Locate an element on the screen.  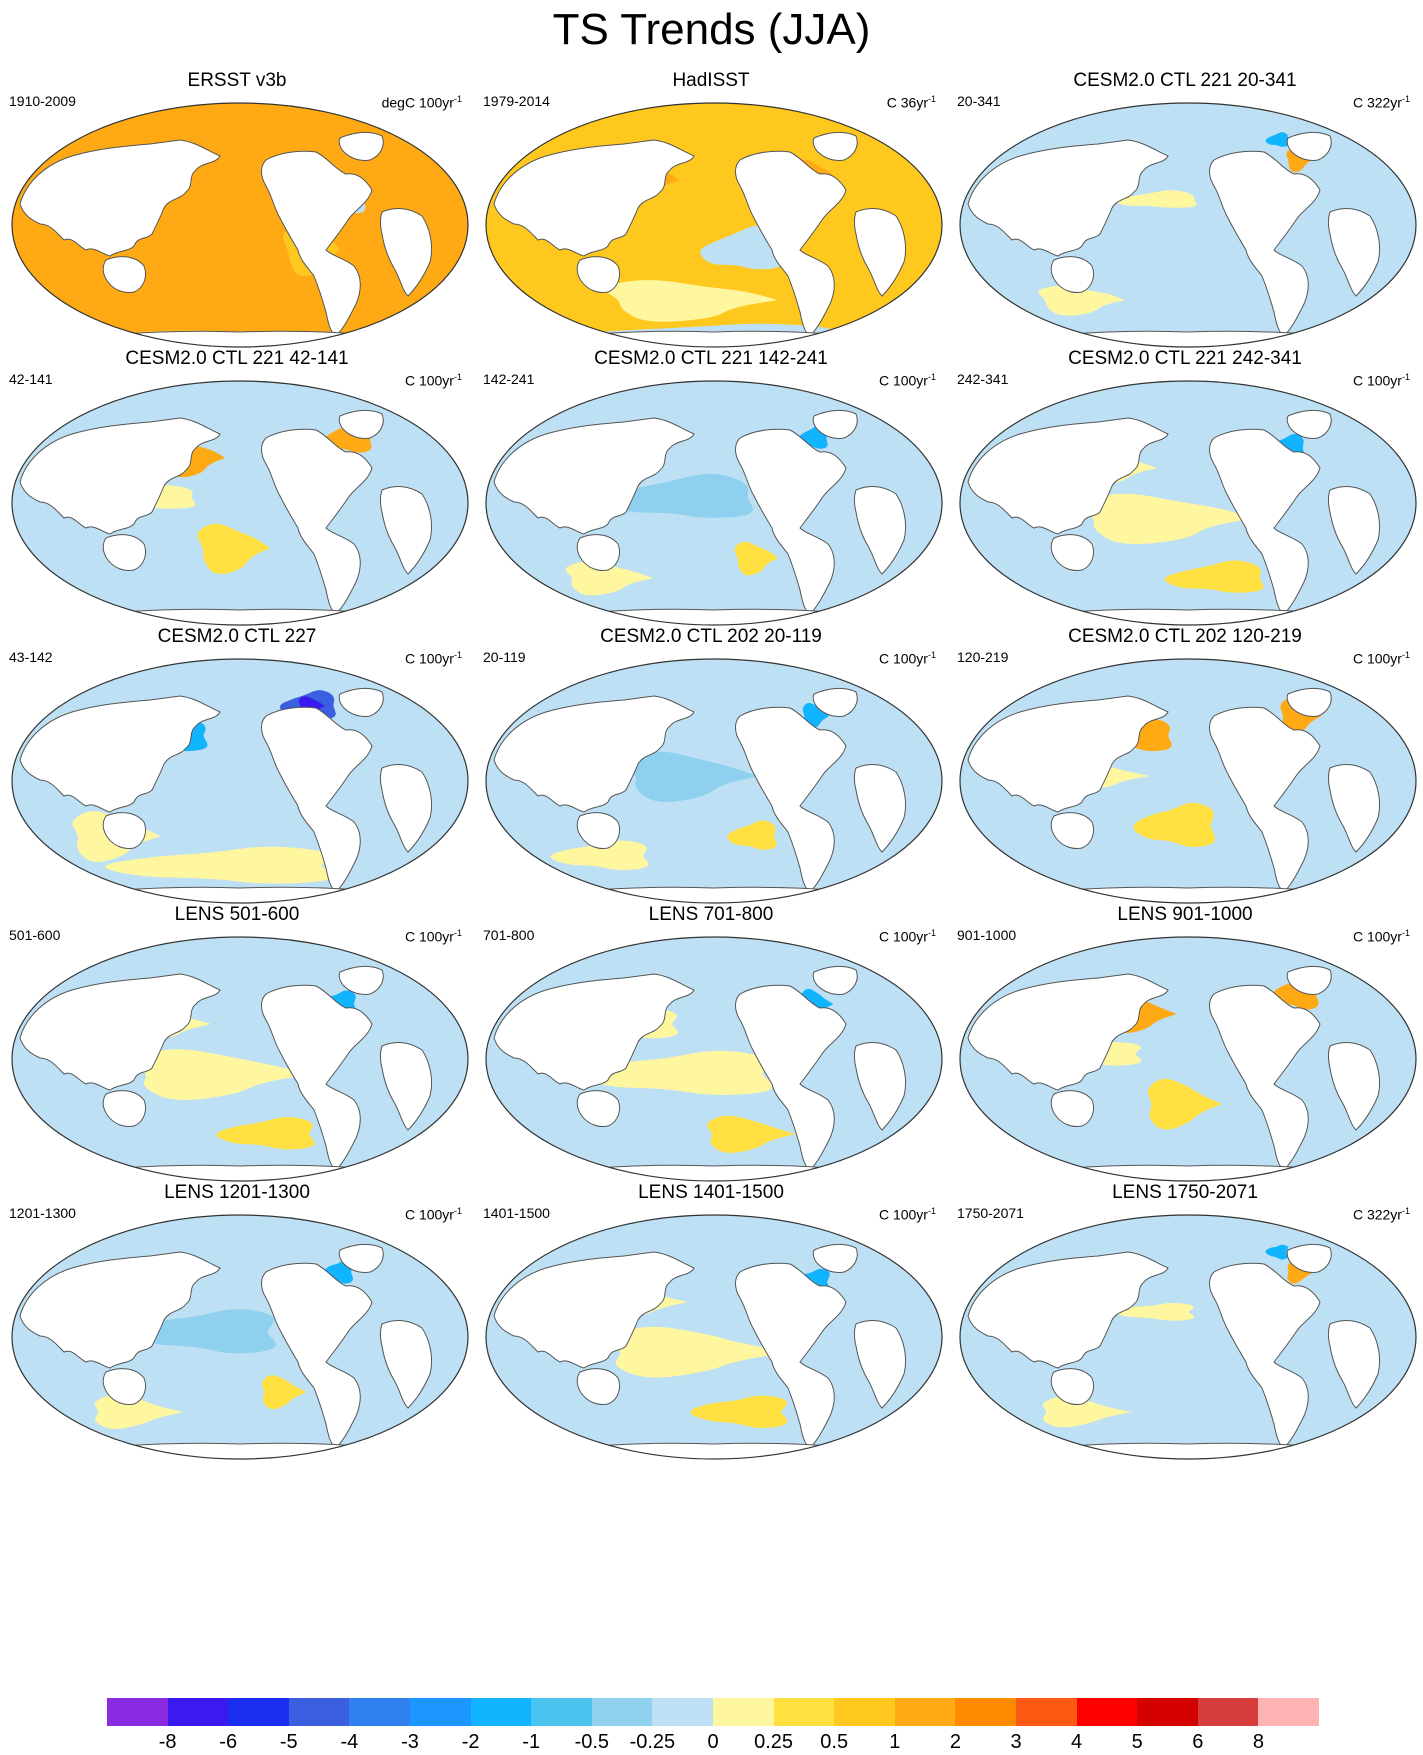
panel-period: 43-142 is located at coordinates (31, 657).